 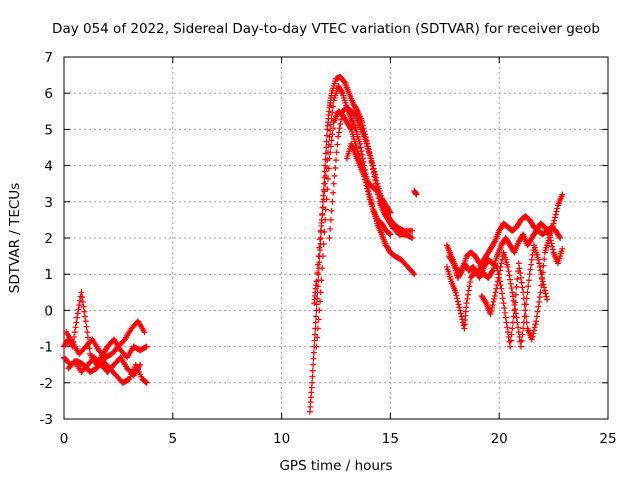 I want to click on x-tick-label: 10, so click(x=281, y=439).